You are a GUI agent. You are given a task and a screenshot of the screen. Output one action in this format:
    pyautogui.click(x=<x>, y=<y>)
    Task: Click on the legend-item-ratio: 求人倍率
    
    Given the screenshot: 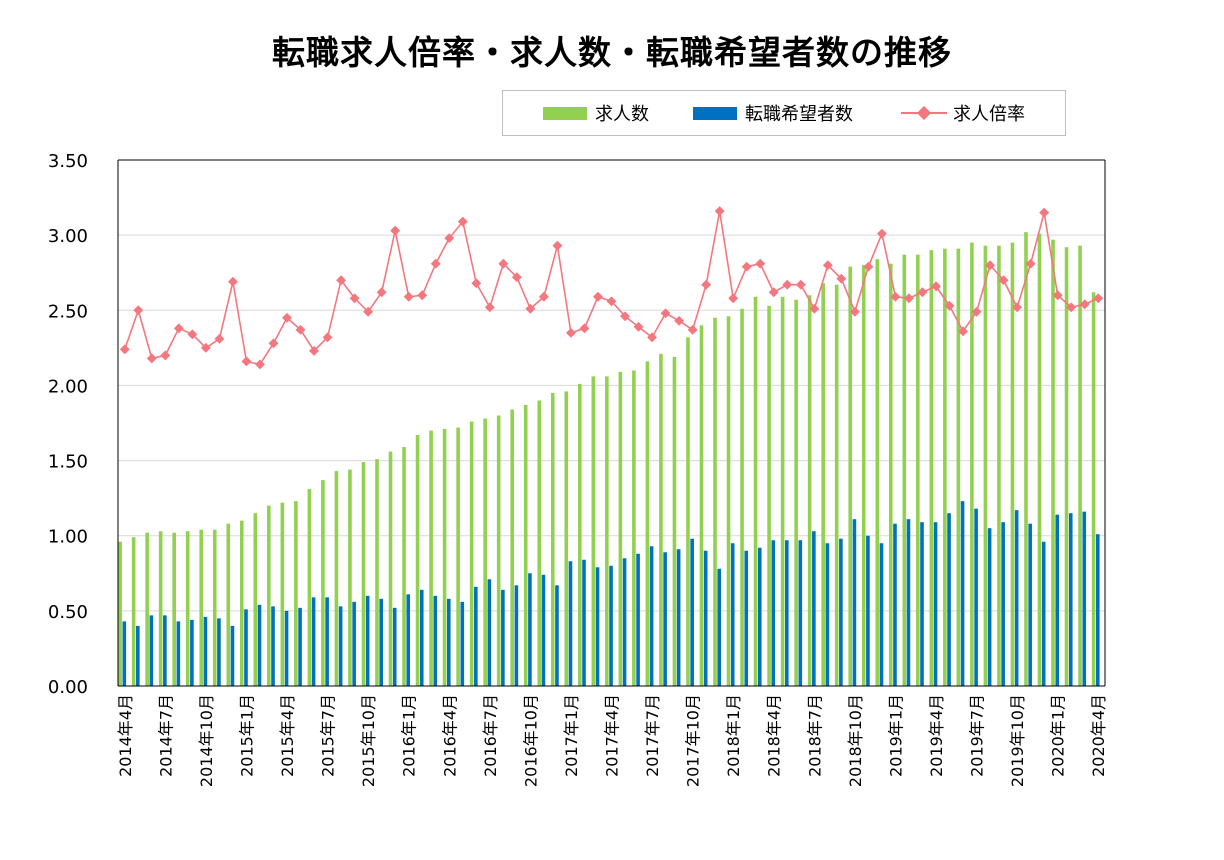 What is the action you would take?
    pyautogui.click(x=963, y=113)
    